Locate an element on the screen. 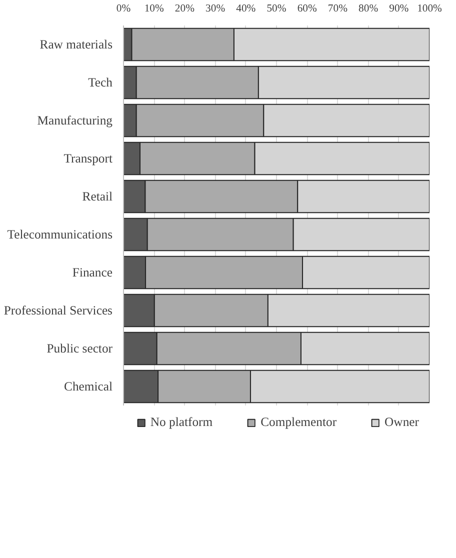 This screenshot has width=456, height=558. x-tick-label: 40% is located at coordinates (246, 9).